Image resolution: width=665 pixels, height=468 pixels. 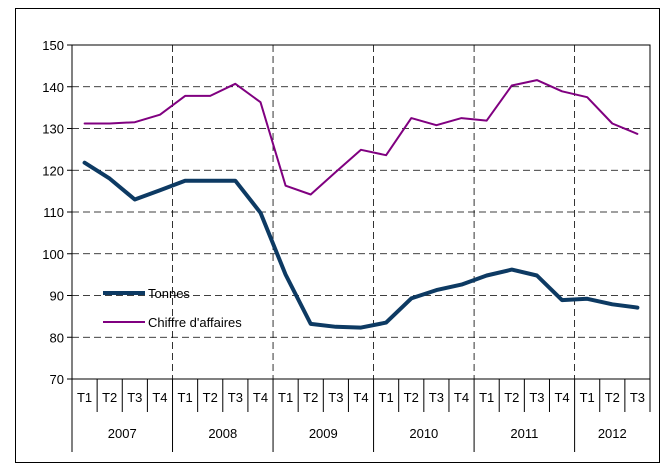 What do you see at coordinates (53, 254) in the screenshot?
I see `y-tick-label: 100` at bounding box center [53, 254].